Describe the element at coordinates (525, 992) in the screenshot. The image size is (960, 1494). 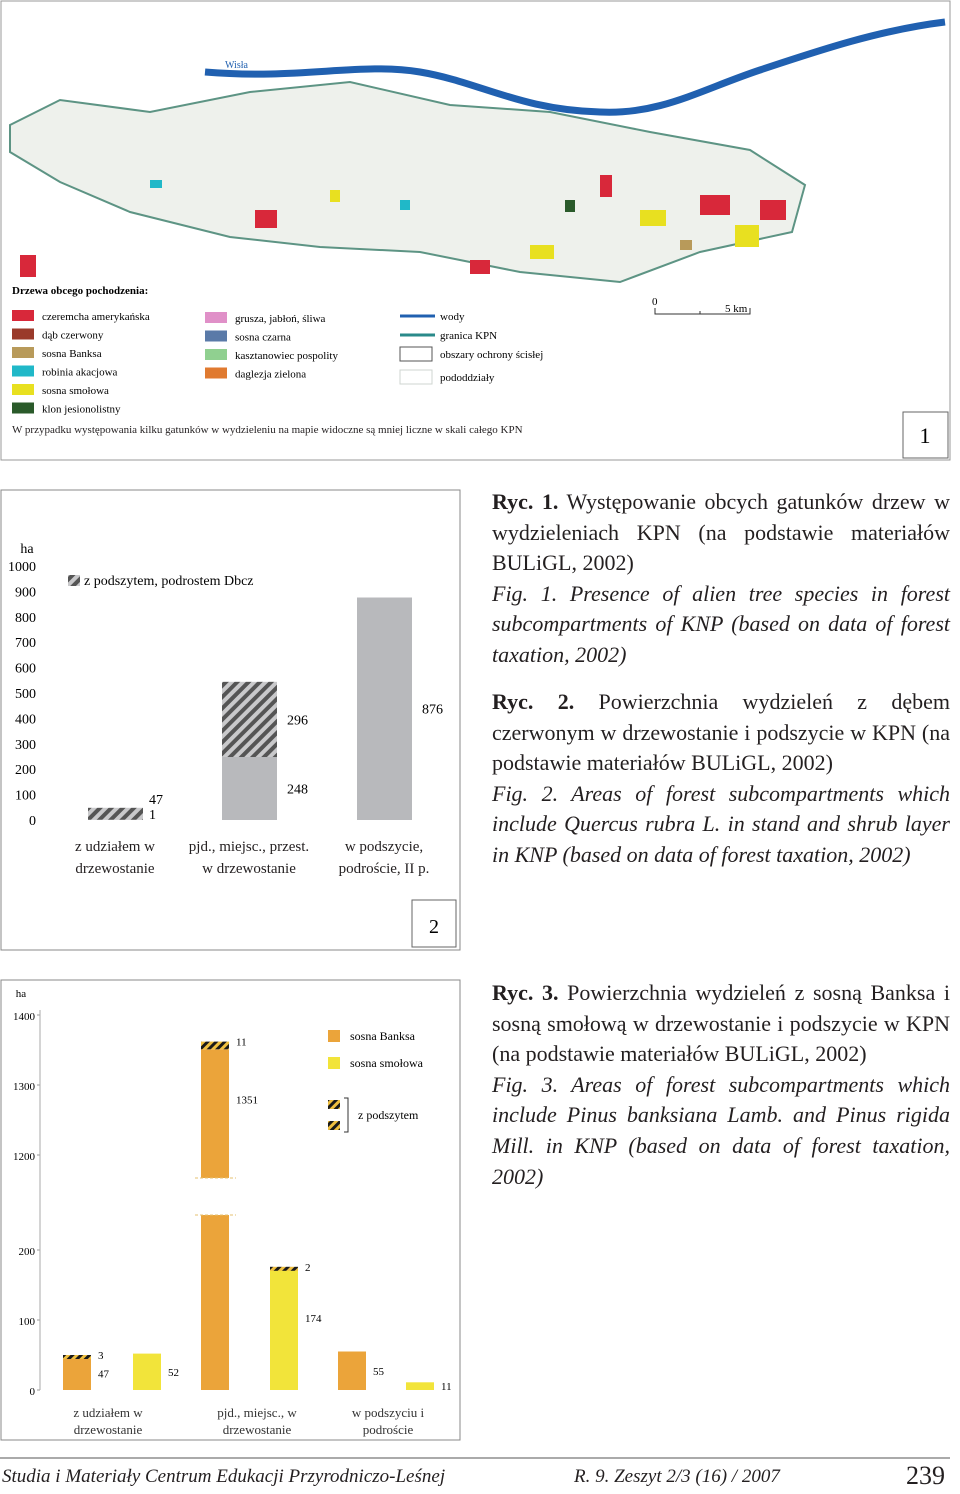
I see `caption-label: Ryc. 3.` at that location.